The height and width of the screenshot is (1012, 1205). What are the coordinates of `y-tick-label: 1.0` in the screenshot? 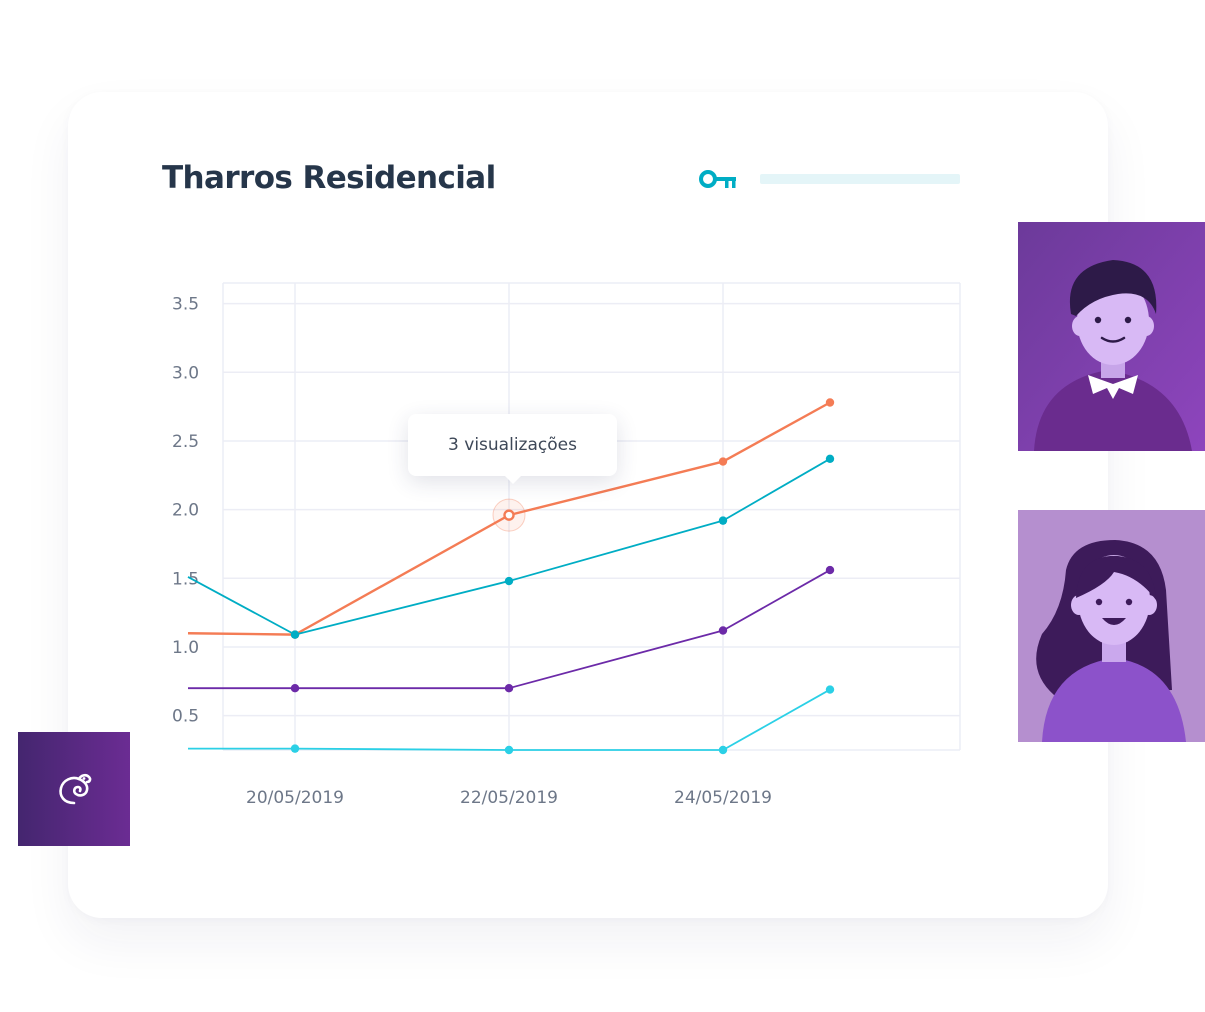 It's located at (185, 648).